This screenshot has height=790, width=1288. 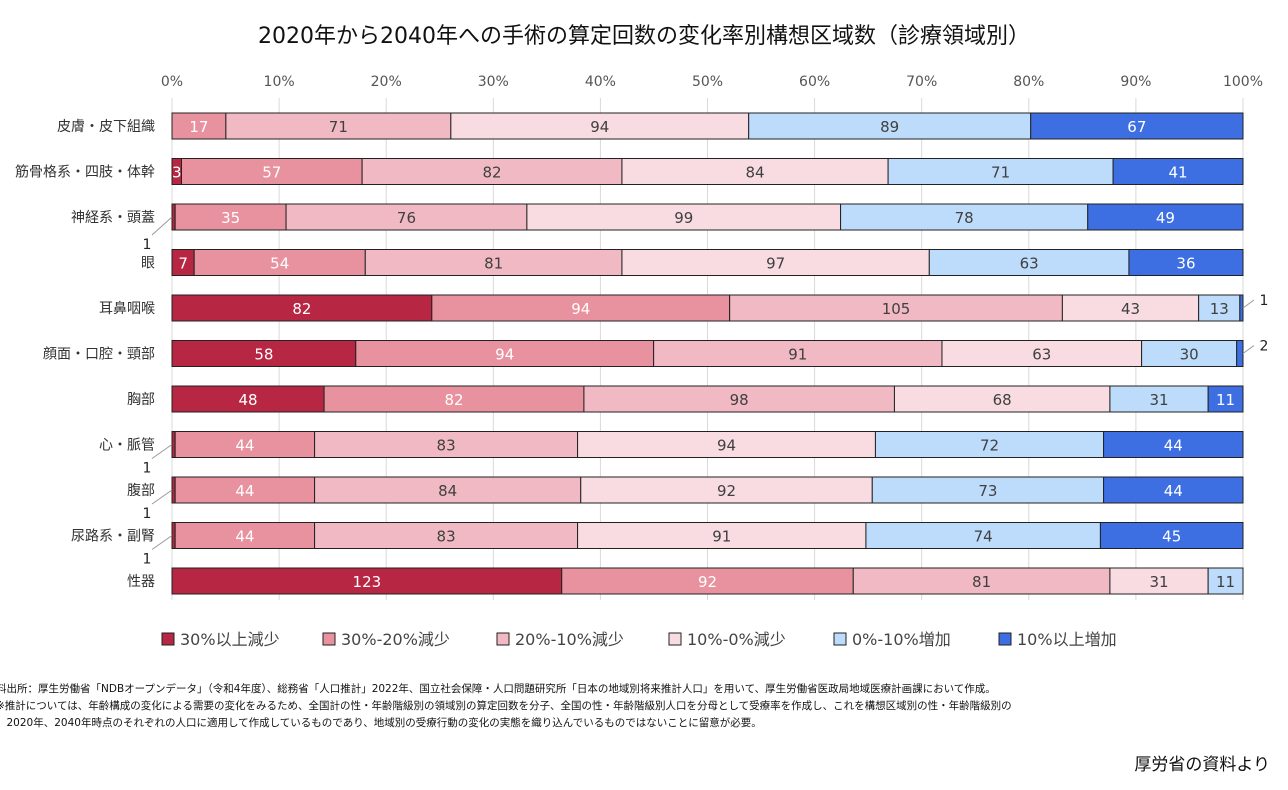 What do you see at coordinates (1130, 309) in the screenshot?
I see `data-label: 43` at bounding box center [1130, 309].